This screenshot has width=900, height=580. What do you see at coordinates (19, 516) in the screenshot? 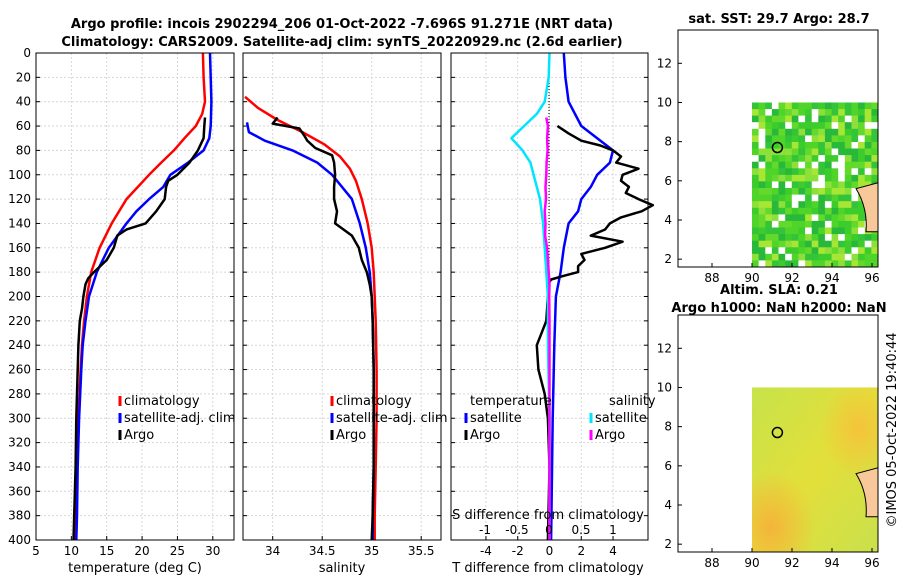
I see `depth-tick-label: 380` at bounding box center [19, 516].